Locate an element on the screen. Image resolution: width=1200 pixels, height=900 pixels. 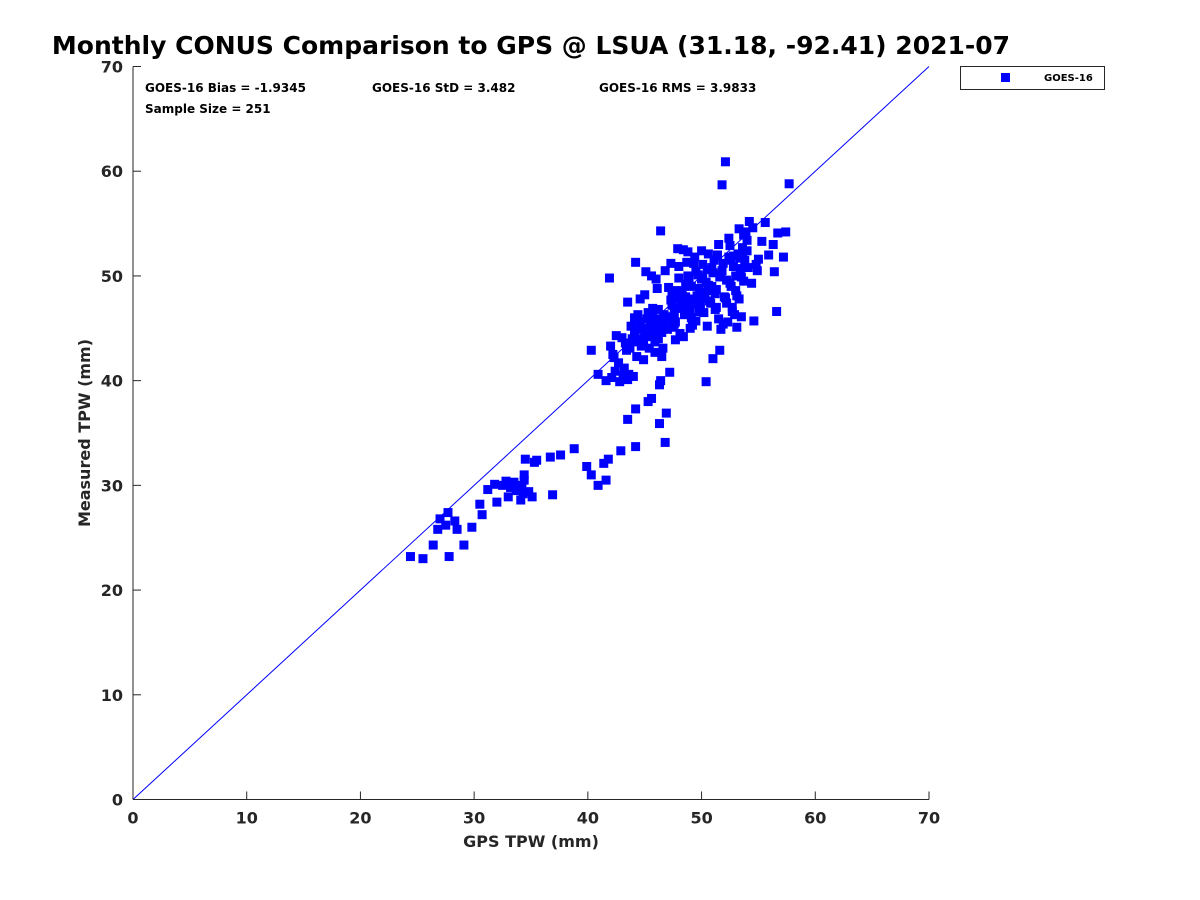
legend-box is located at coordinates (1032, 78).